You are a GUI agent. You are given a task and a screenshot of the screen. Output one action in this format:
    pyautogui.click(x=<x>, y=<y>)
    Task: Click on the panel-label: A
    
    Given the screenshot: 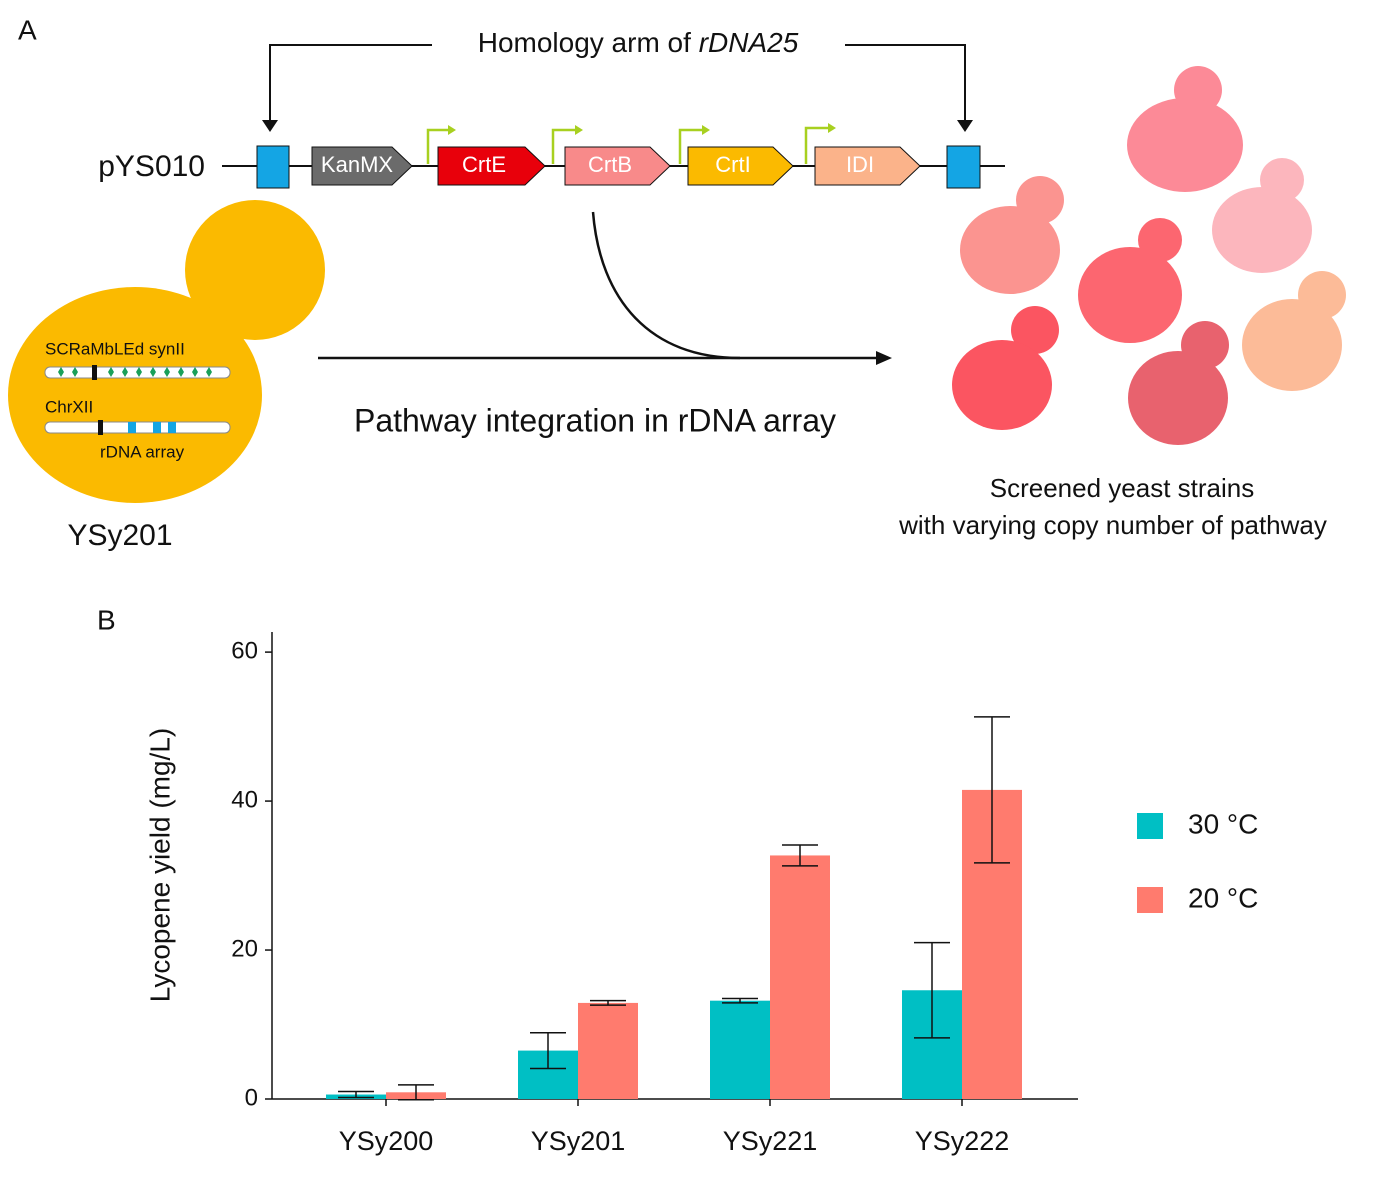 What is the action you would take?
    pyautogui.click(x=27, y=29)
    